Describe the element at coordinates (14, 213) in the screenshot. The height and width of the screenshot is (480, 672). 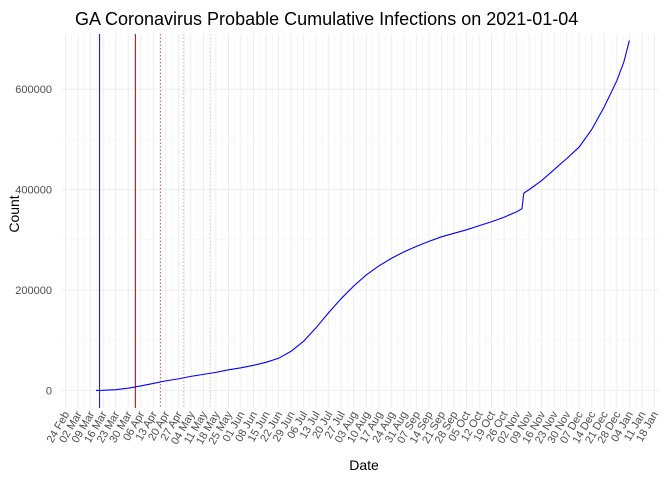
I see `y-axis-title: Count` at that location.